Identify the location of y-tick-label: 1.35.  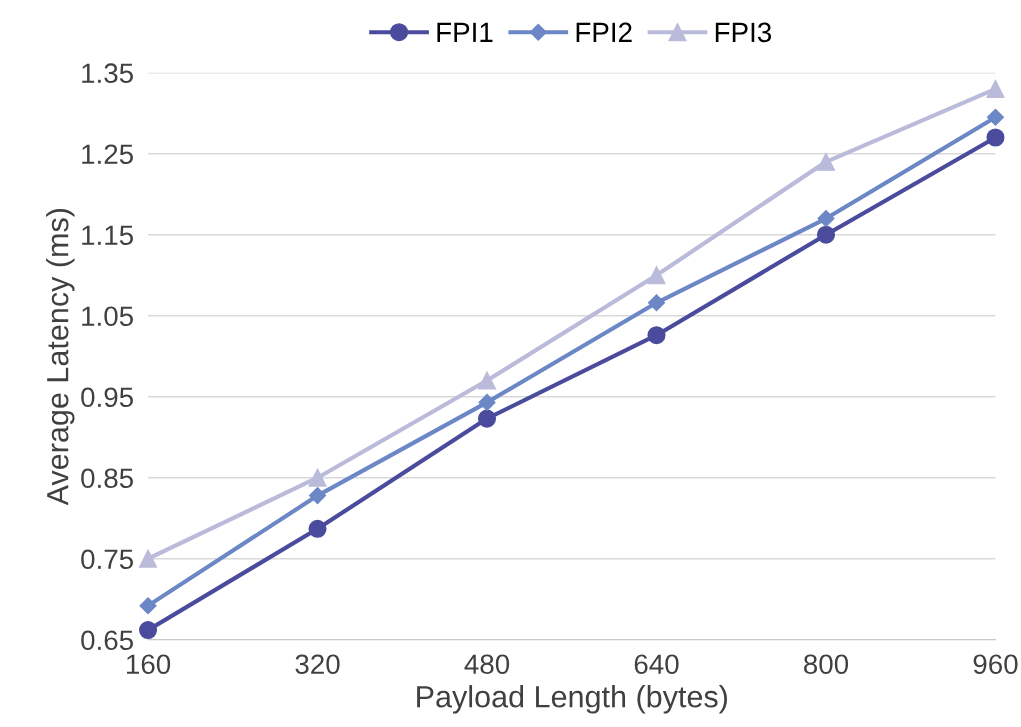
(107, 73).